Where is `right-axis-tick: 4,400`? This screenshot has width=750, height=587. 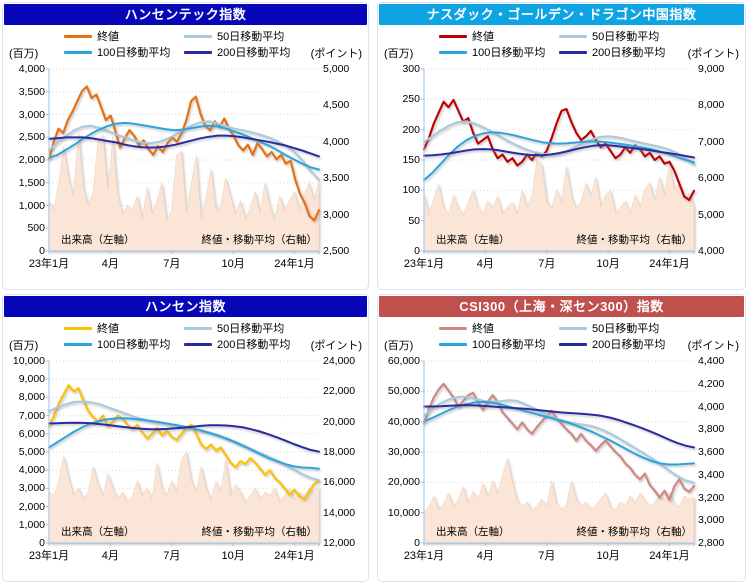
right-axis-tick: 4,400 is located at coordinates (711, 361).